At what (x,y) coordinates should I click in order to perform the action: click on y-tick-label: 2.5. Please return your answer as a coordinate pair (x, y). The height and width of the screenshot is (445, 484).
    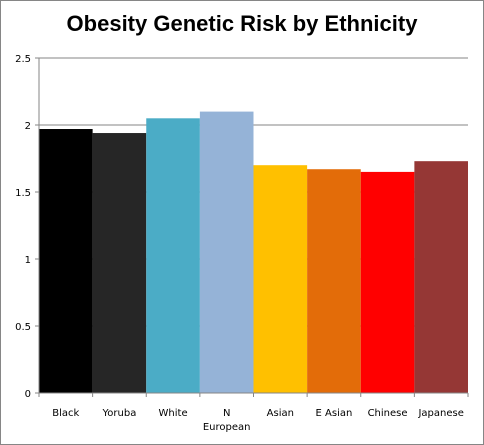
    Looking at the image, I should click on (23, 59).